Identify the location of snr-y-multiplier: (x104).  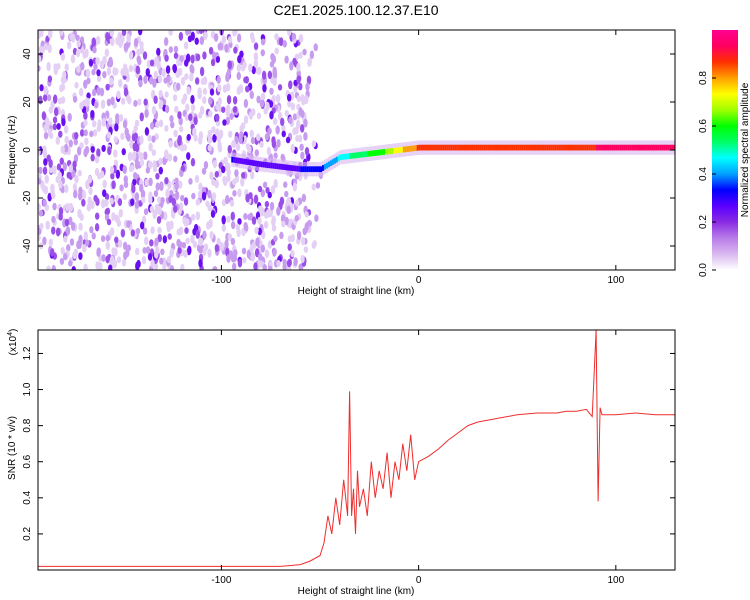
(13, 342).